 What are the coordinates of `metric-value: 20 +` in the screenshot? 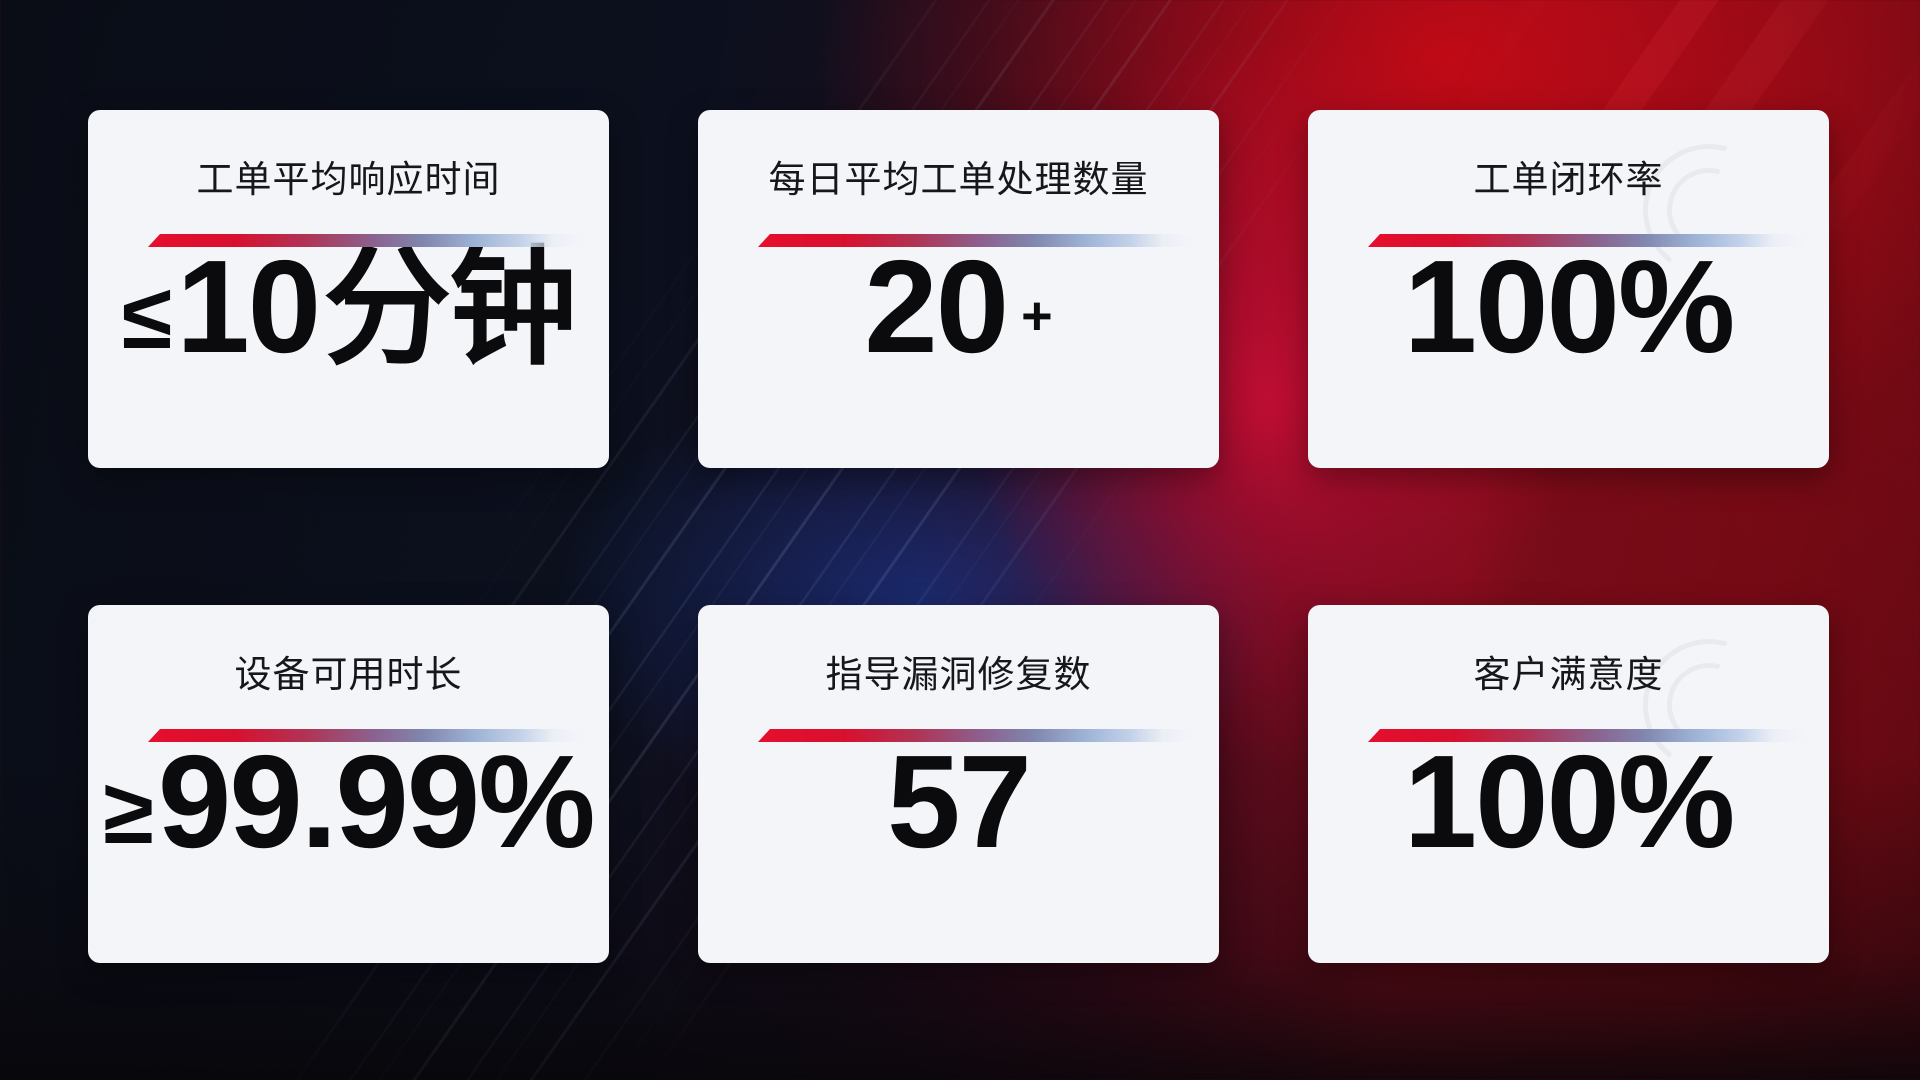 It's located at (958, 348).